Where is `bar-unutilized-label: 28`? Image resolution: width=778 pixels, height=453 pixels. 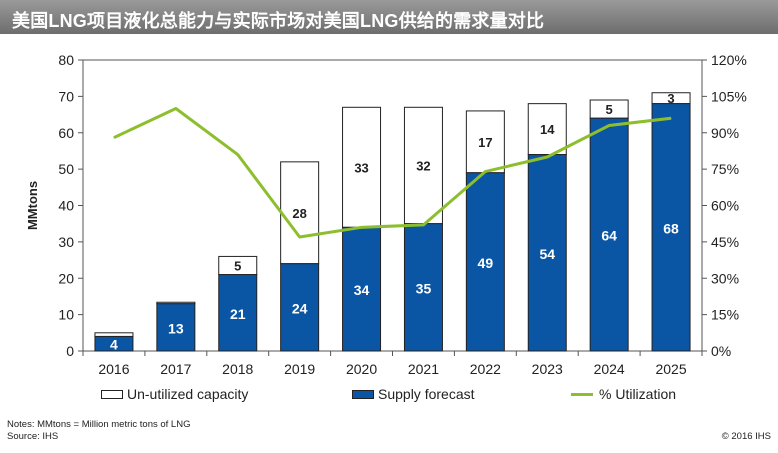
bar-unutilized-label: 28 is located at coordinates (299, 213).